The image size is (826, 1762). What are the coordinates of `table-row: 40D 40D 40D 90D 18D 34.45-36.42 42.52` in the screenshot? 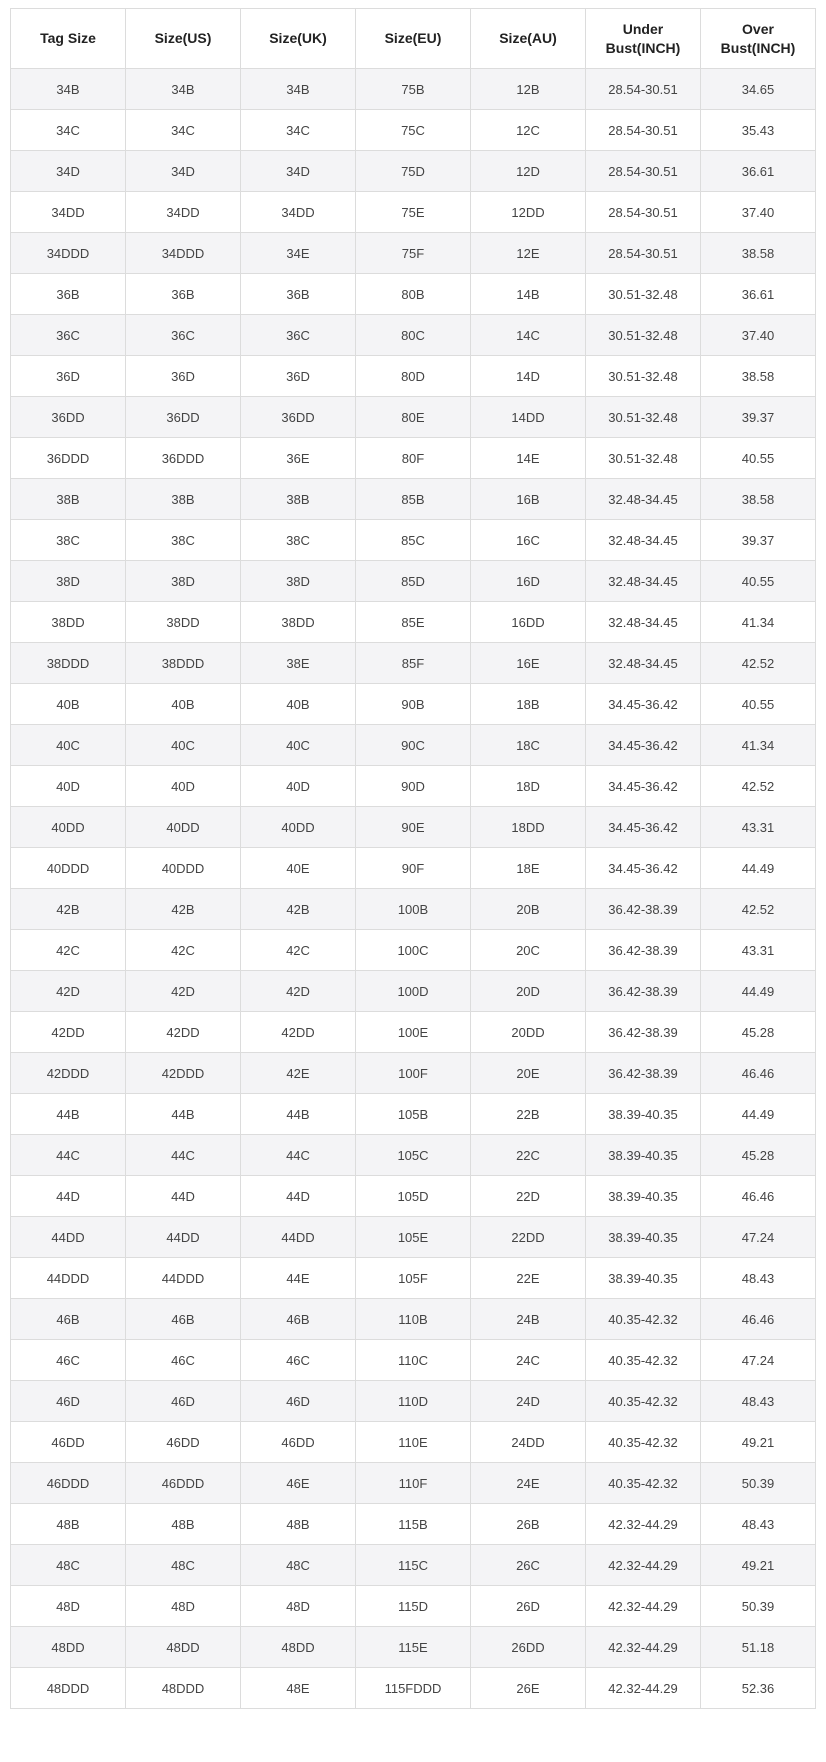 It's located at (413, 786).